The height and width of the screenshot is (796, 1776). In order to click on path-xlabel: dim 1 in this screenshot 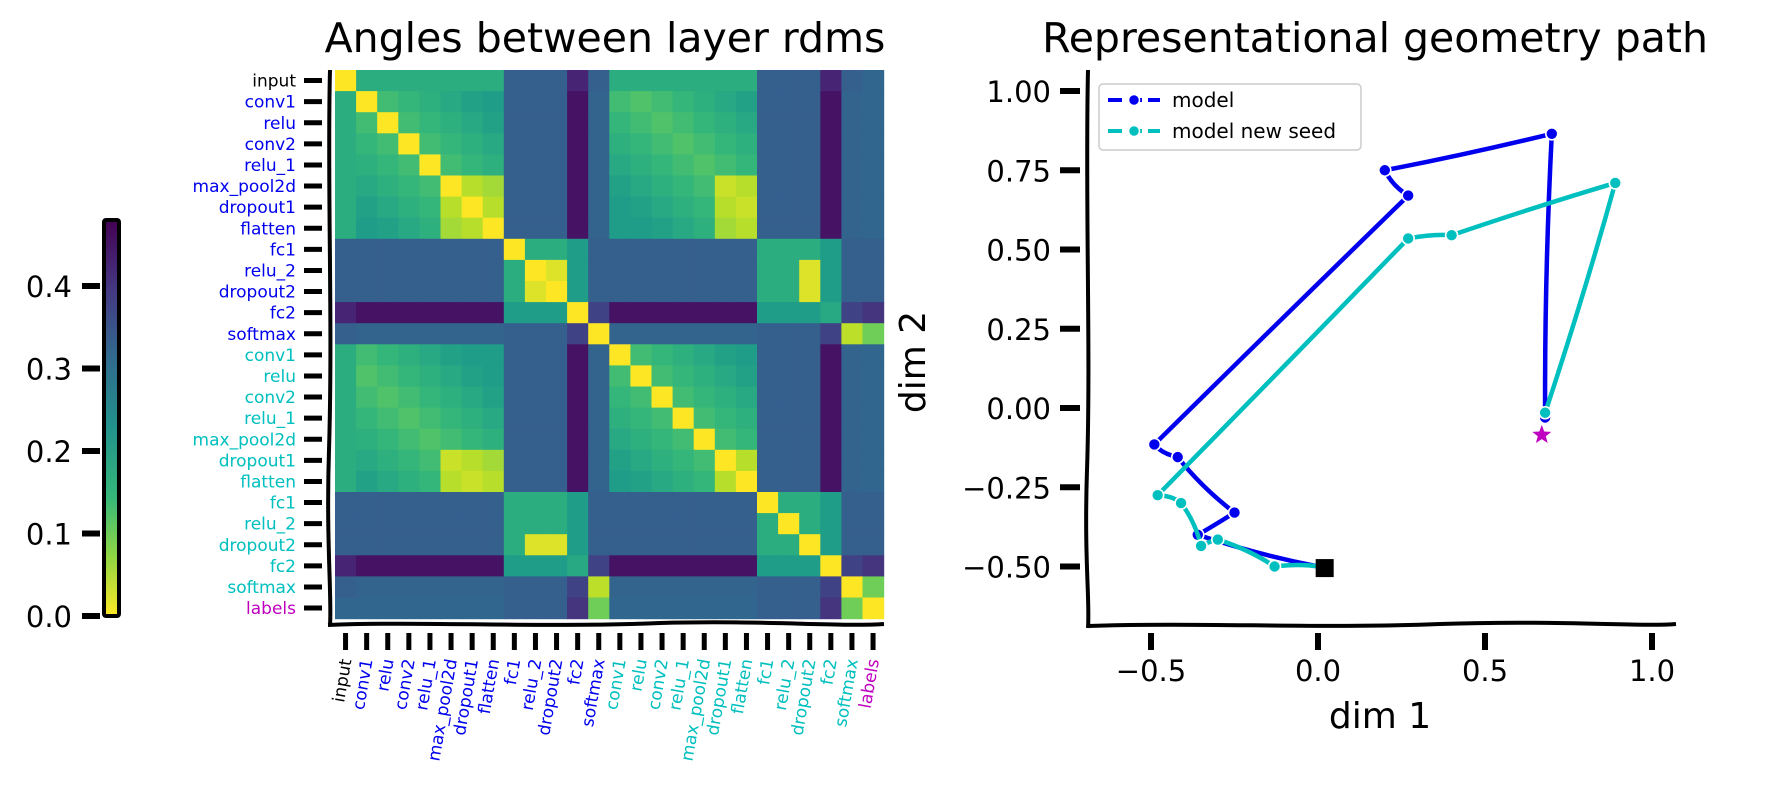, I will do `click(1380, 716)`.